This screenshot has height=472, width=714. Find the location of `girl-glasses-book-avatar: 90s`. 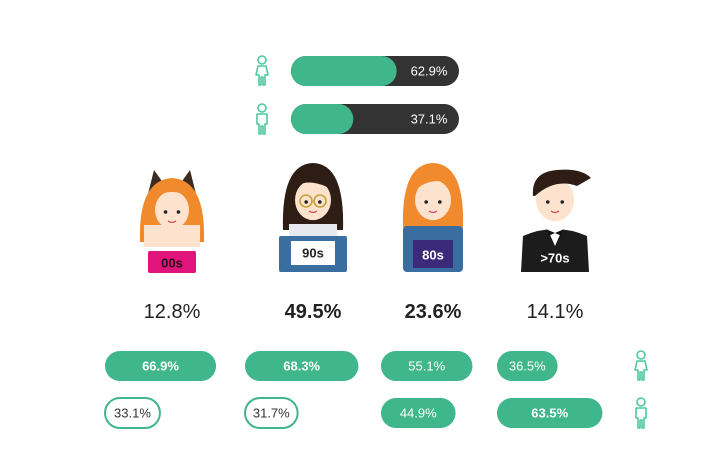

girl-glasses-book-avatar: 90s is located at coordinates (313, 217).